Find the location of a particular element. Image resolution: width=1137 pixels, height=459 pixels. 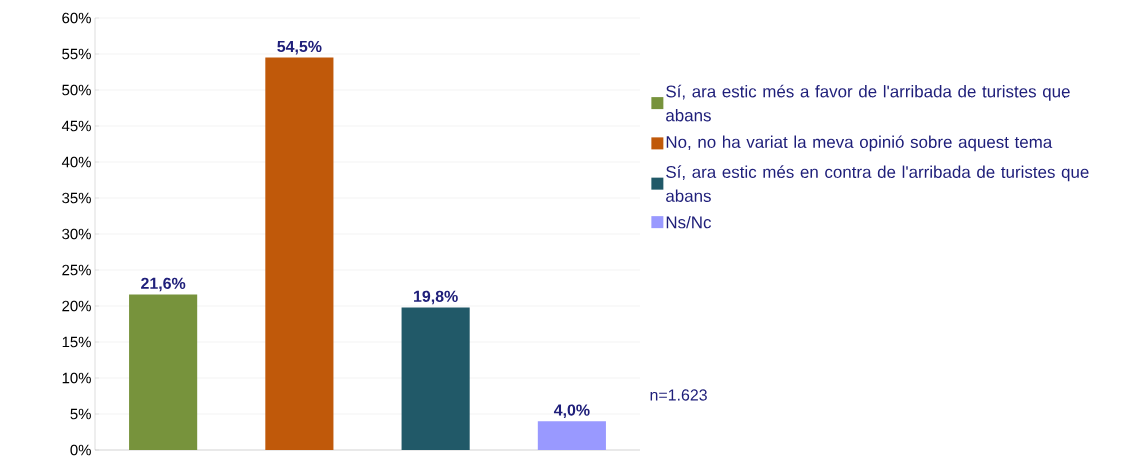

y-tick-label: 30% is located at coordinates (76, 234).